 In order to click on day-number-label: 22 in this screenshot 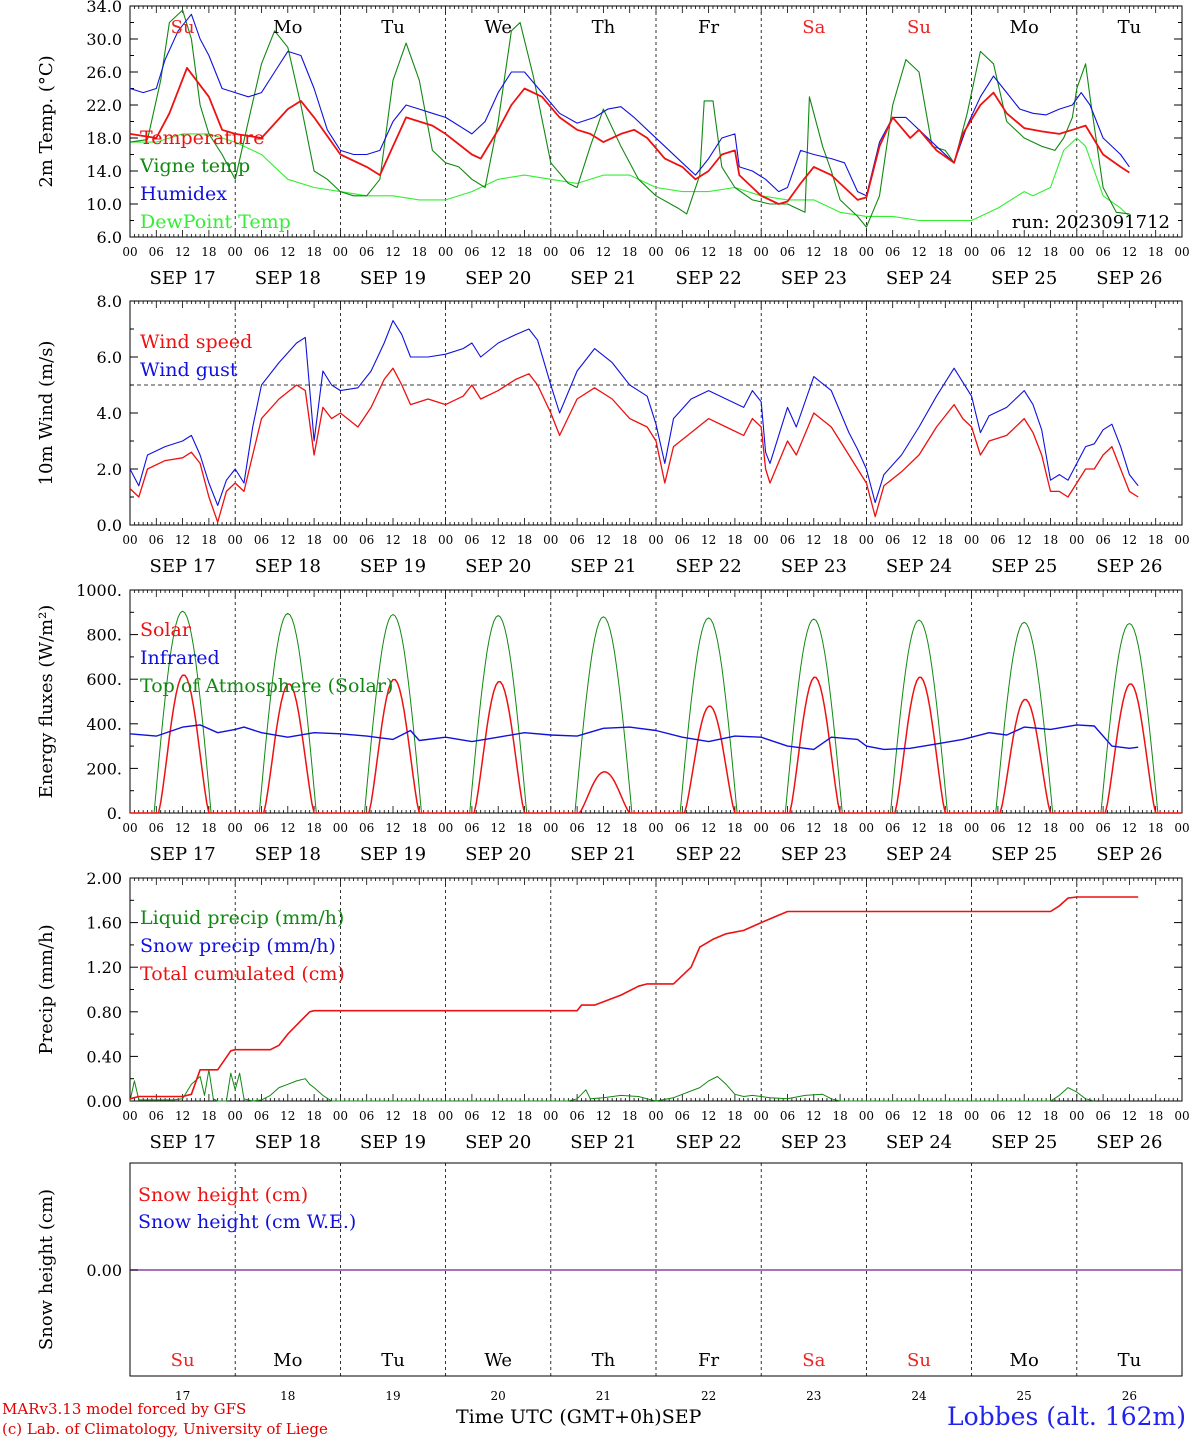, I will do `click(708, 1396)`.